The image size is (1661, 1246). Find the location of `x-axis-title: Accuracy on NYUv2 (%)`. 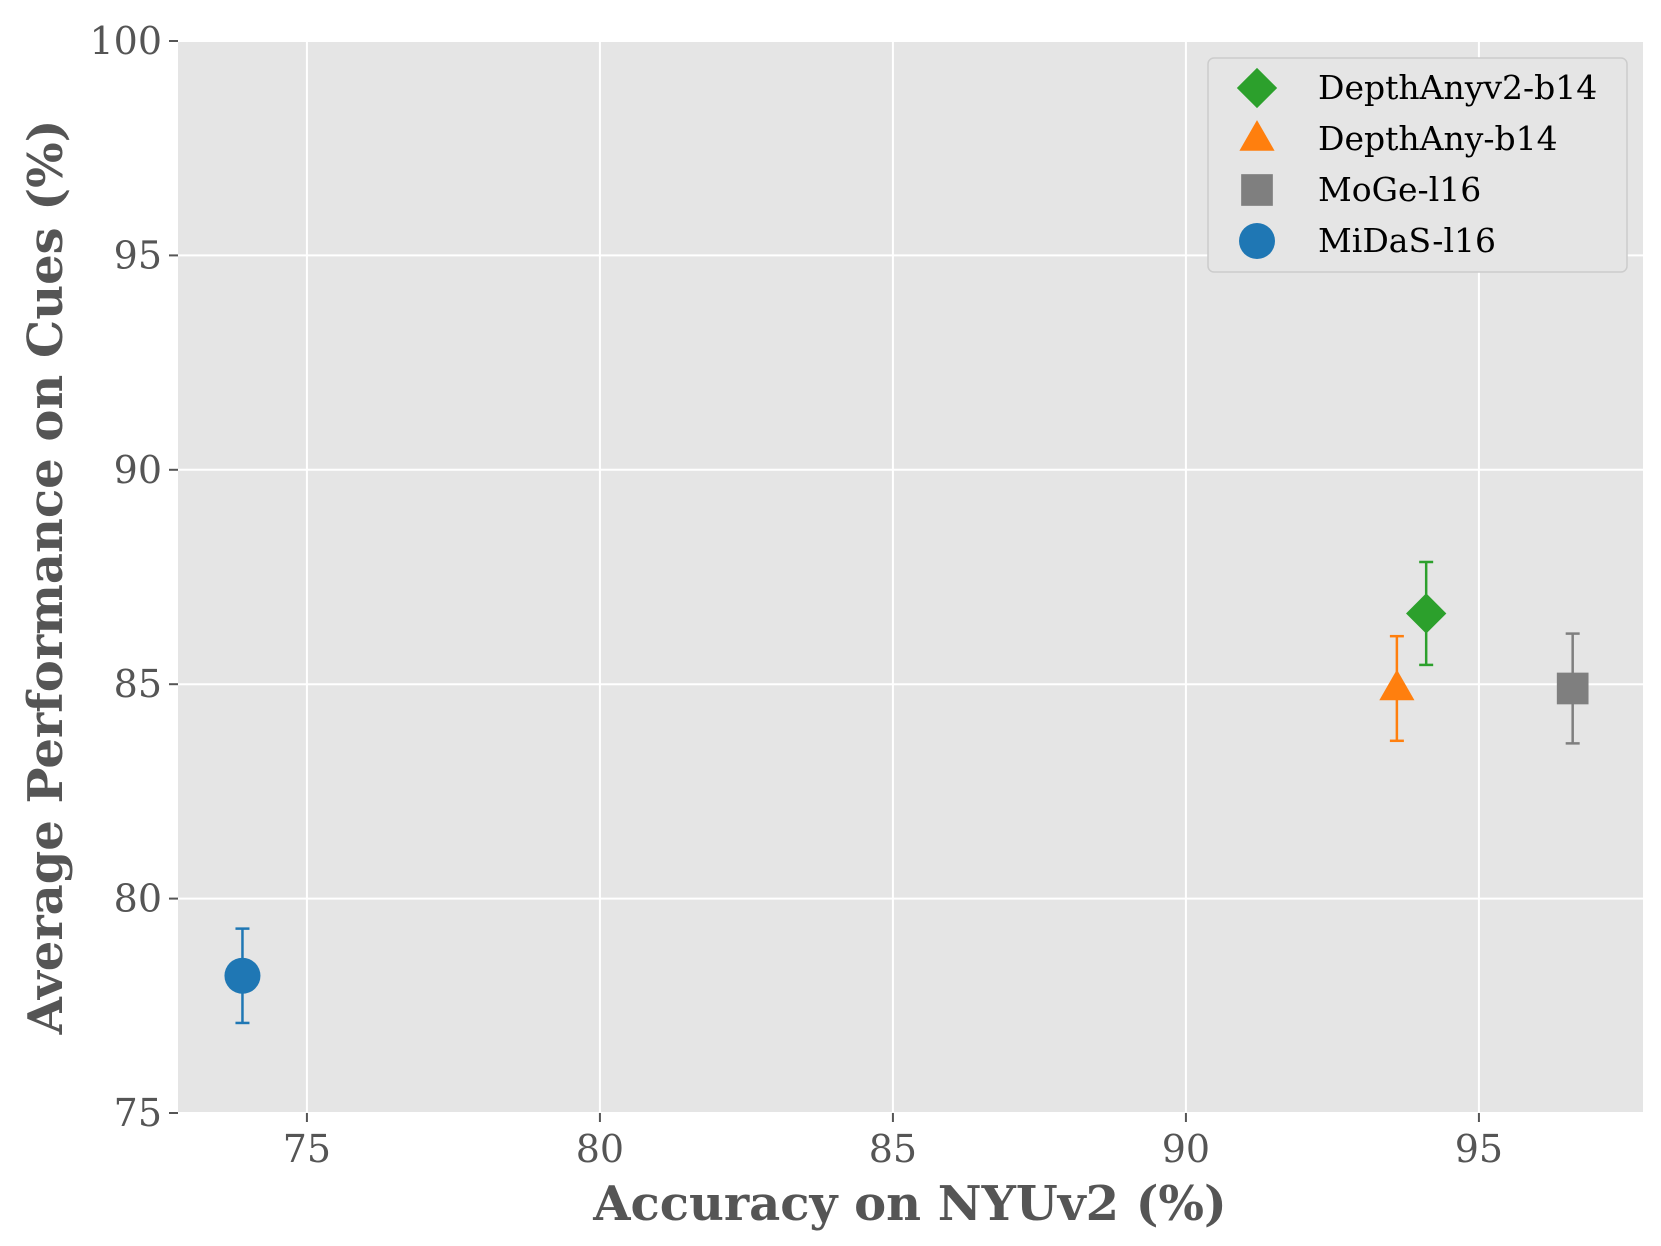

x-axis-title: Accuracy on NYUv2 (%) is located at coordinates (909, 1204).